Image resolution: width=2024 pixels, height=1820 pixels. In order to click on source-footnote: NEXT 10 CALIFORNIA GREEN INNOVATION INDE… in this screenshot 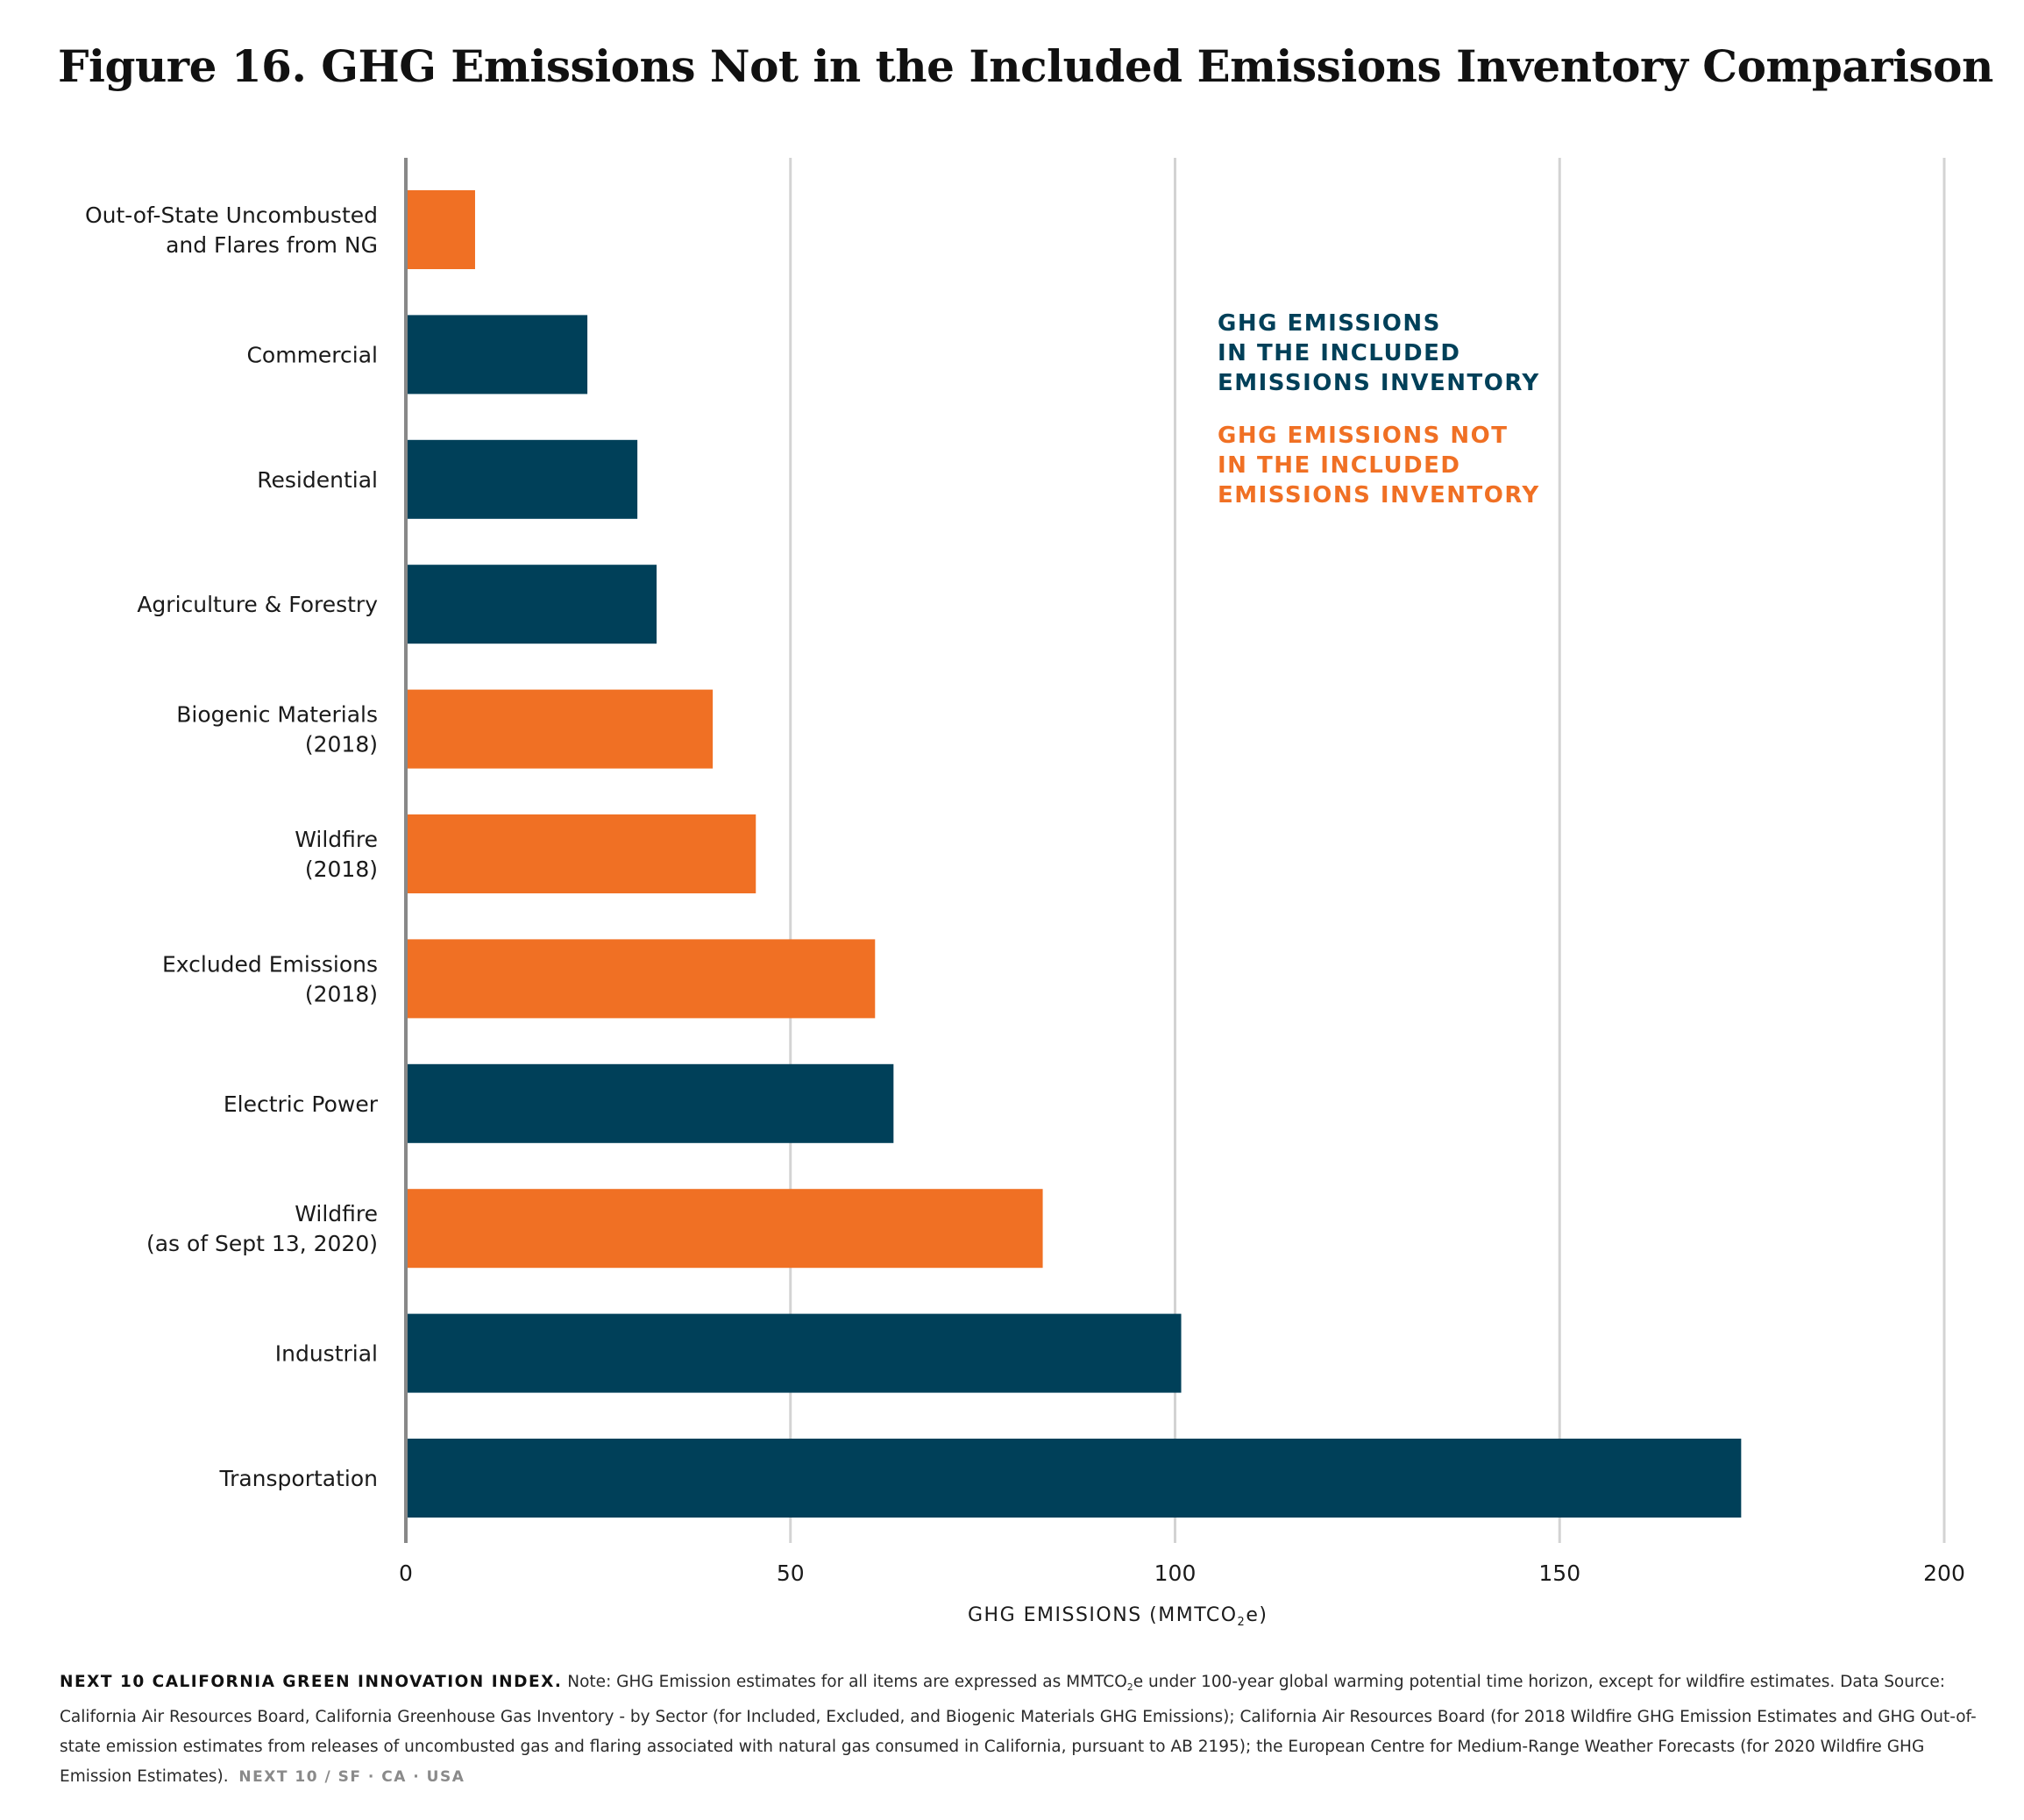, I will do `click(1018, 1729)`.